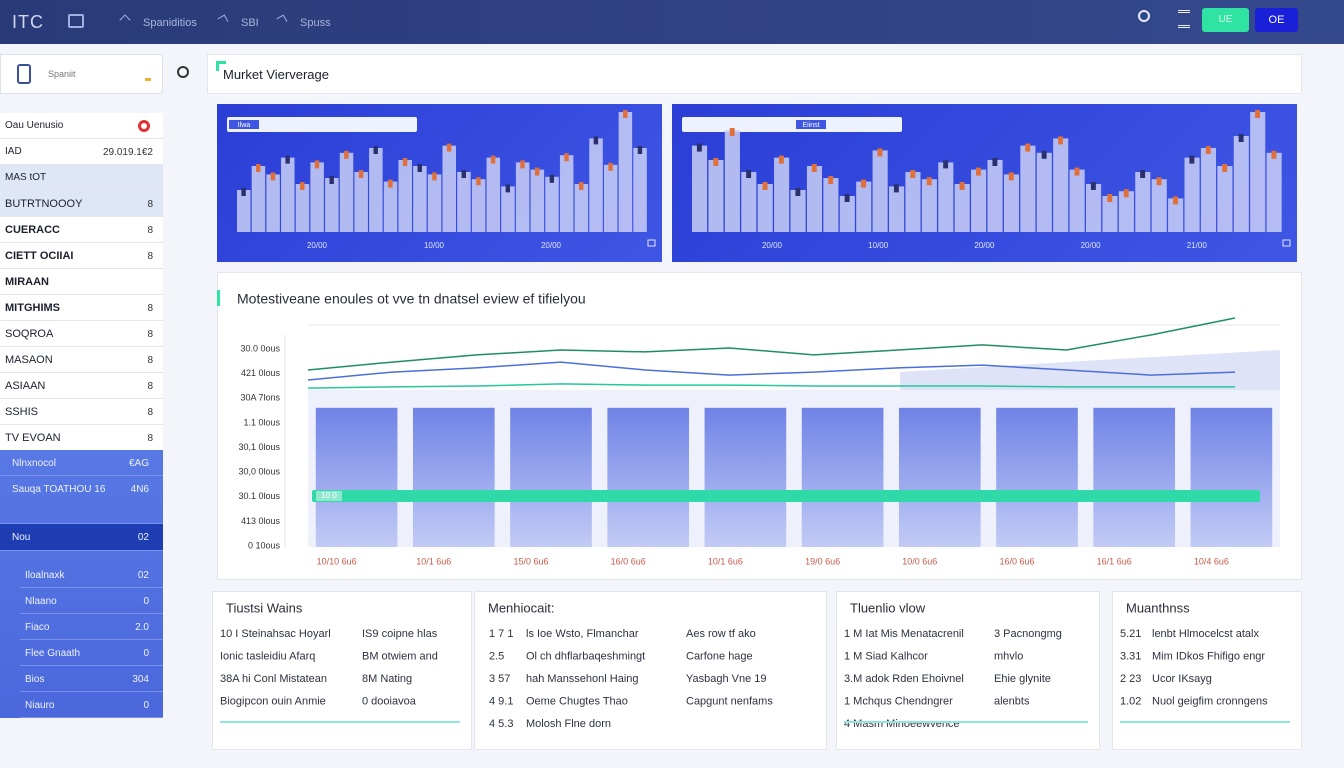 This screenshot has width=1344, height=768. I want to click on sidebar-row: MIRAAN, so click(81, 282).